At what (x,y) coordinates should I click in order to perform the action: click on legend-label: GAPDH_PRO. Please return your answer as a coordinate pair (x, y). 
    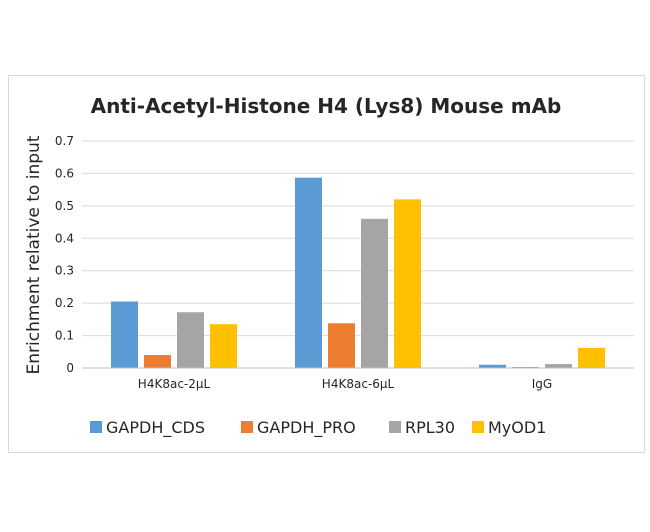
    Looking at the image, I should click on (306, 428).